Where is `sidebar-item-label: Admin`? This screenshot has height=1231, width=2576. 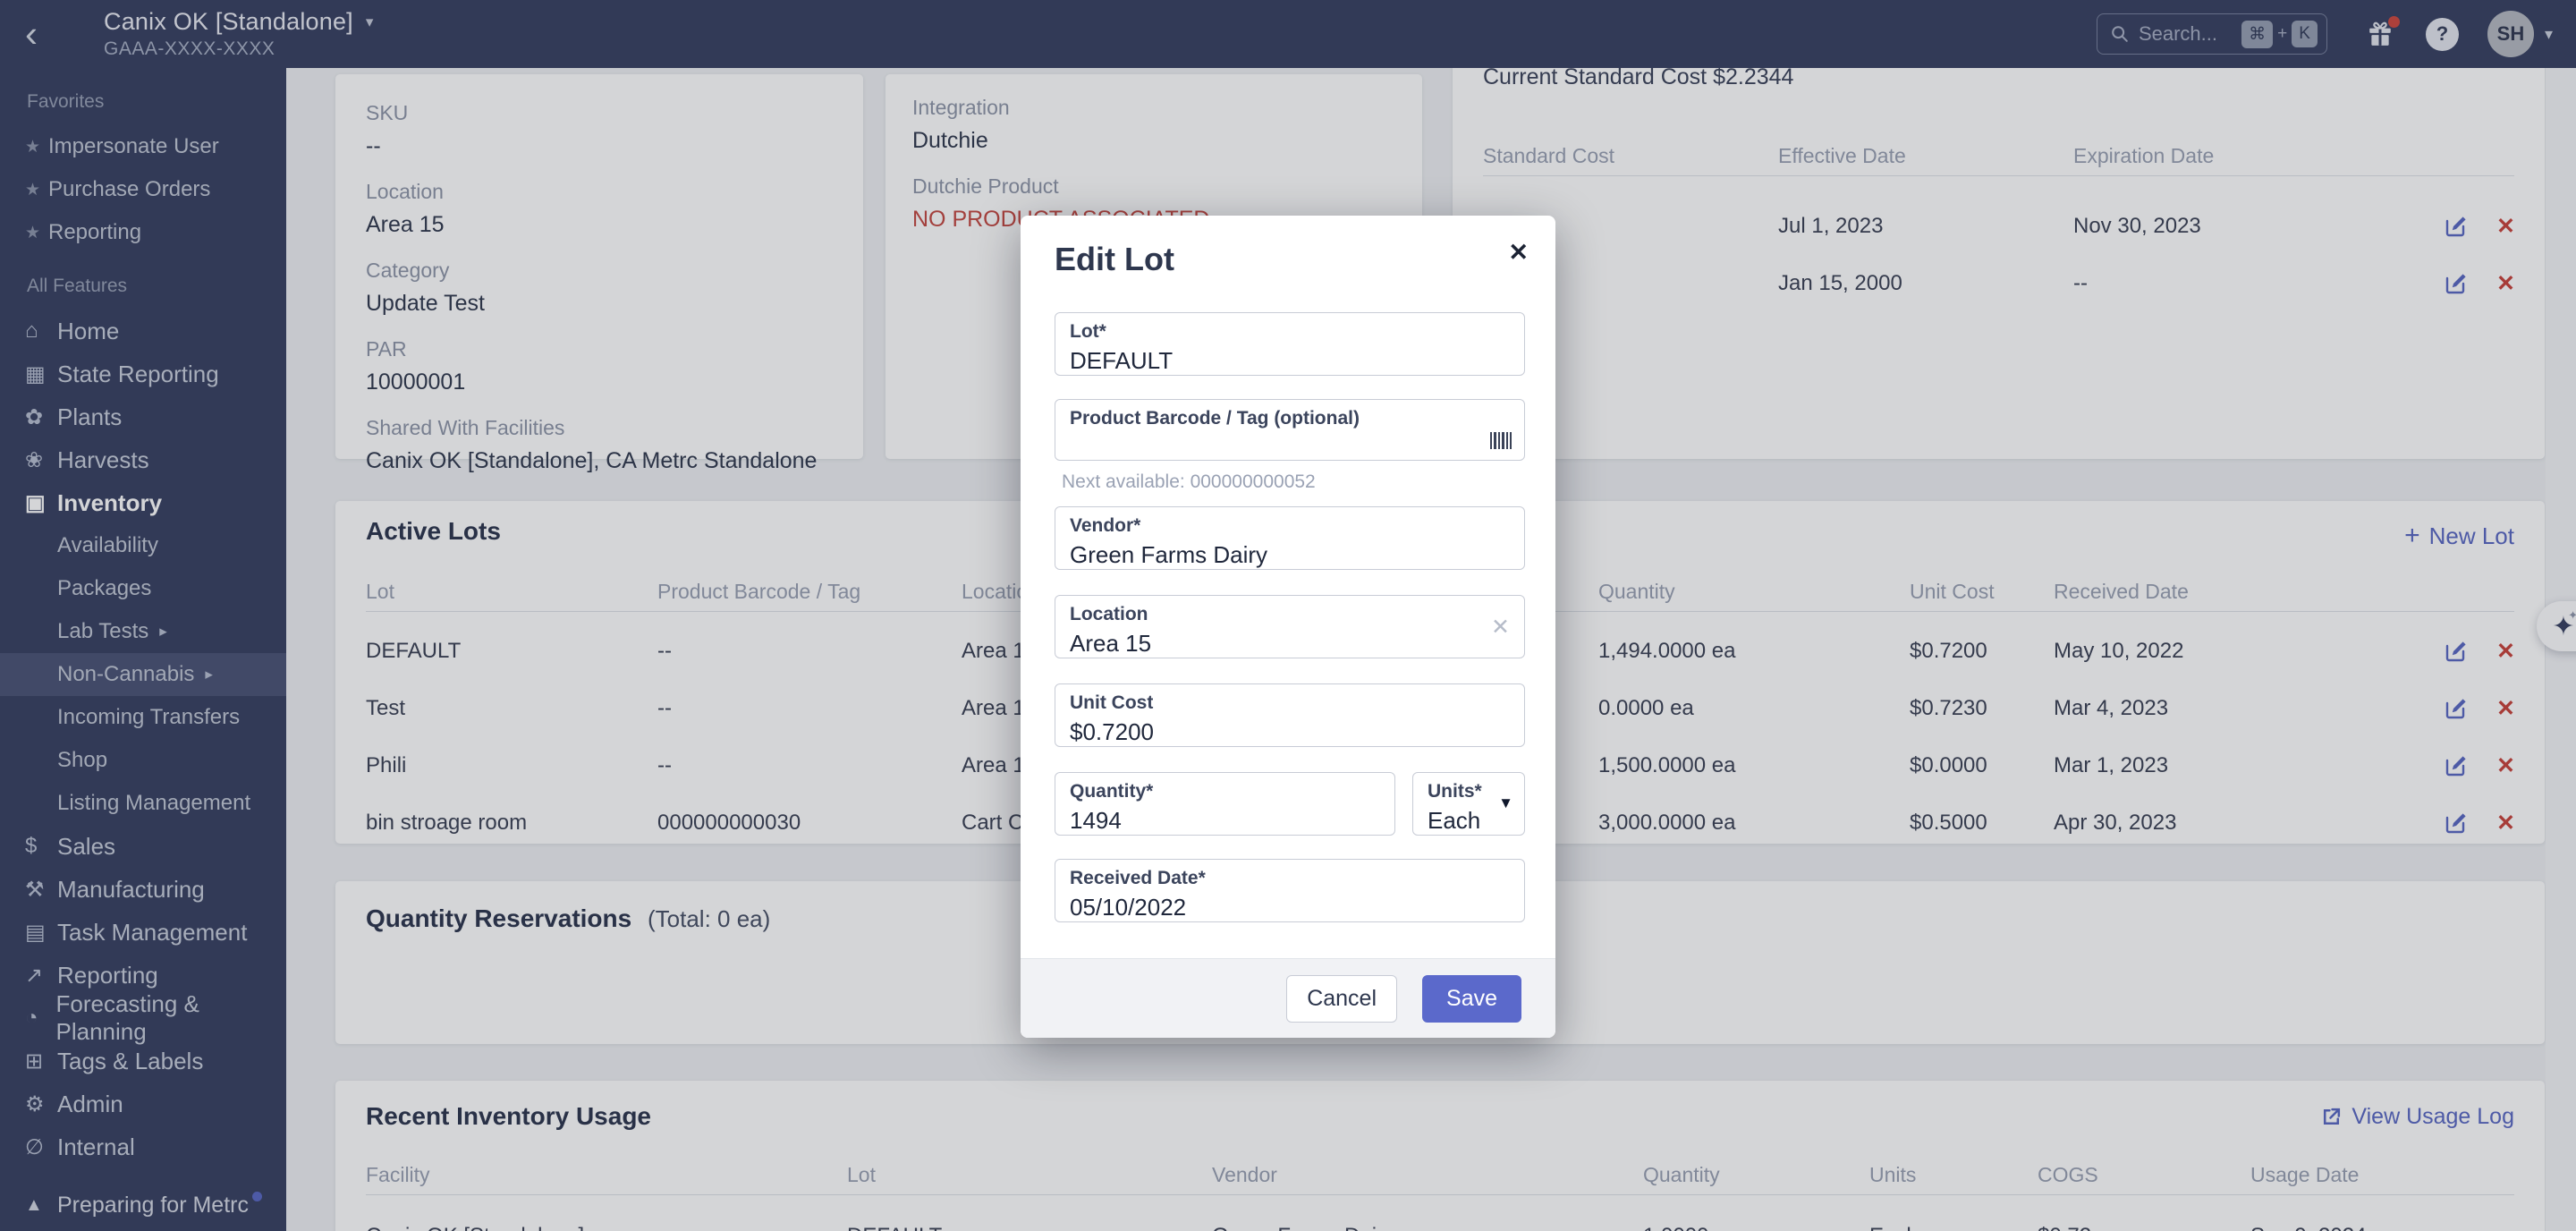
sidebar-item-label: Admin is located at coordinates (90, 1103).